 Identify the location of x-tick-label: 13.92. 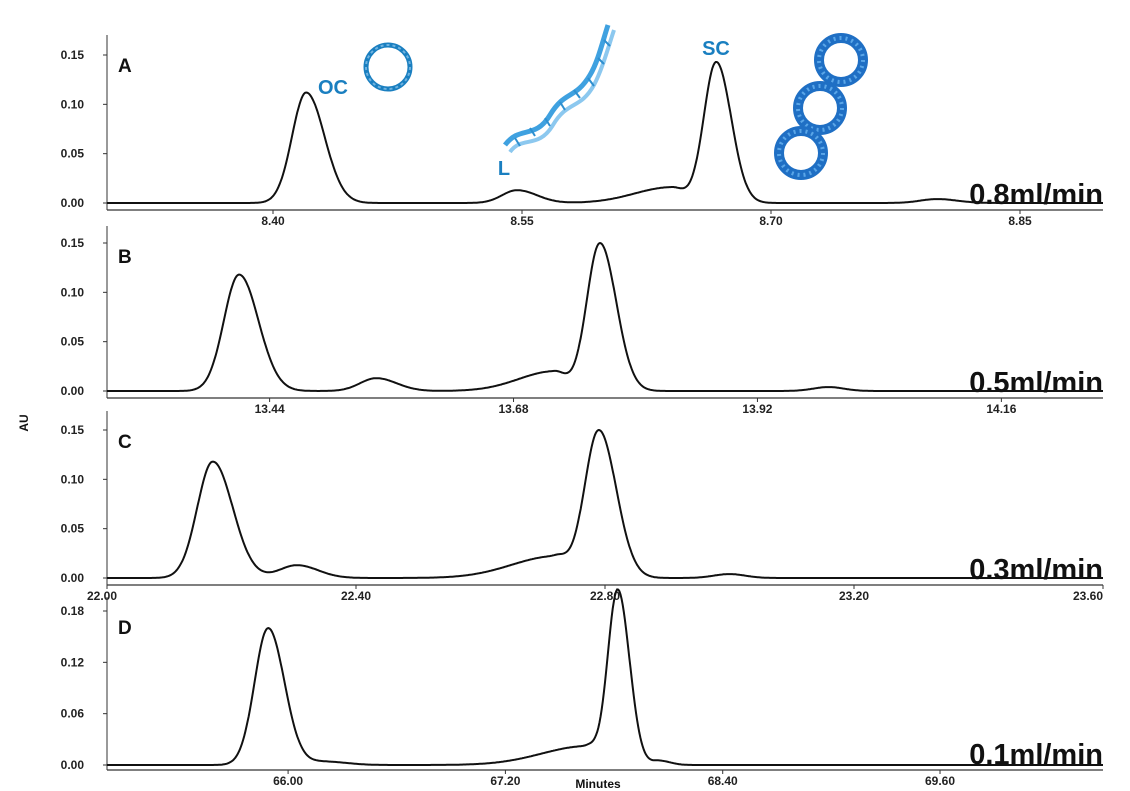
(757, 409).